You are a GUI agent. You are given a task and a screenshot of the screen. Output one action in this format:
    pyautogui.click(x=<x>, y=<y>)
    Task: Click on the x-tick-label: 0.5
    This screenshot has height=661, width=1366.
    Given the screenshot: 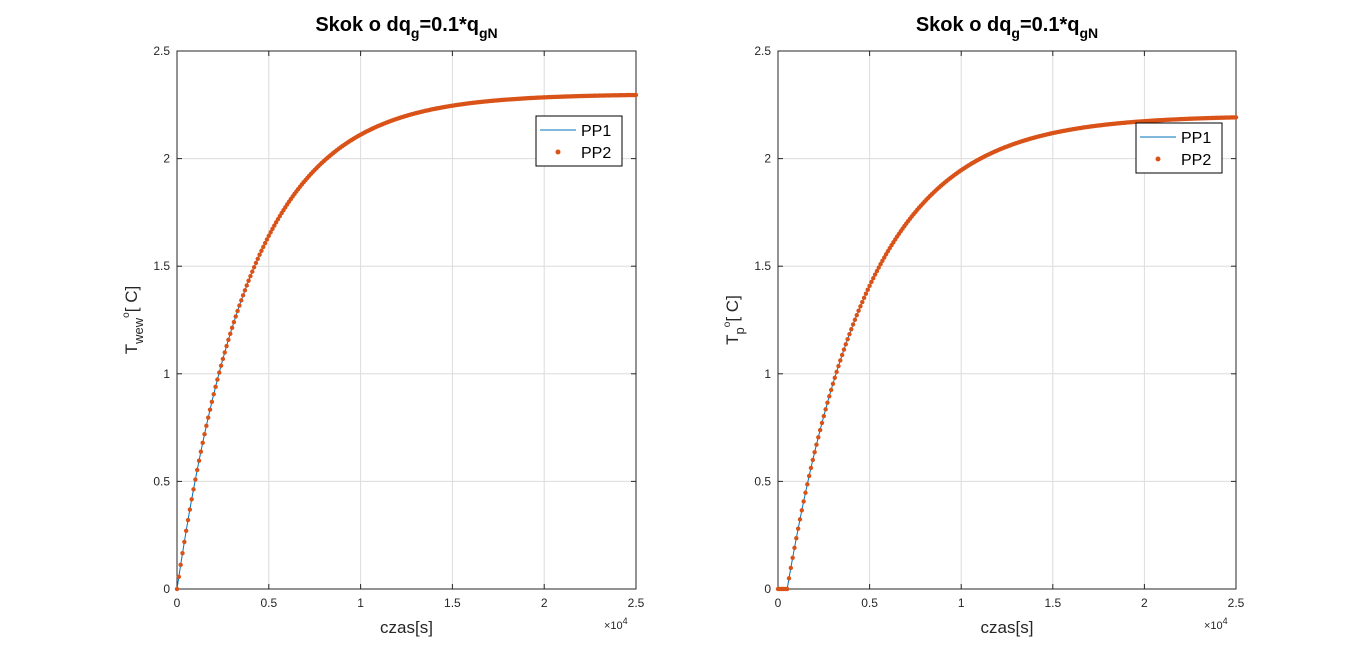 What is the action you would take?
    pyautogui.click(x=869, y=603)
    